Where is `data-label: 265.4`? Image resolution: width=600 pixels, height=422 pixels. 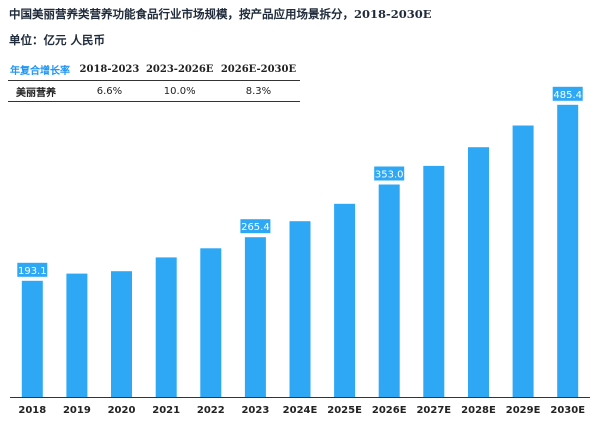 data-label: 265.4 is located at coordinates (255, 226).